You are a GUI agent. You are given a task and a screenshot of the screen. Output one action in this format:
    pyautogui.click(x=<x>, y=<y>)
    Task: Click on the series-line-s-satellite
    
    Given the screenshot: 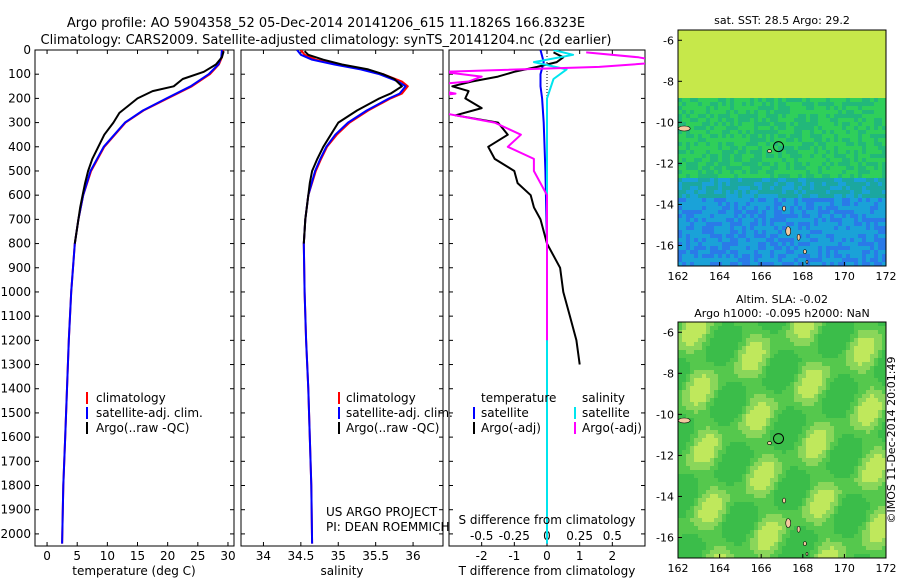 What is the action you would take?
    pyautogui.click(x=553, y=297)
    